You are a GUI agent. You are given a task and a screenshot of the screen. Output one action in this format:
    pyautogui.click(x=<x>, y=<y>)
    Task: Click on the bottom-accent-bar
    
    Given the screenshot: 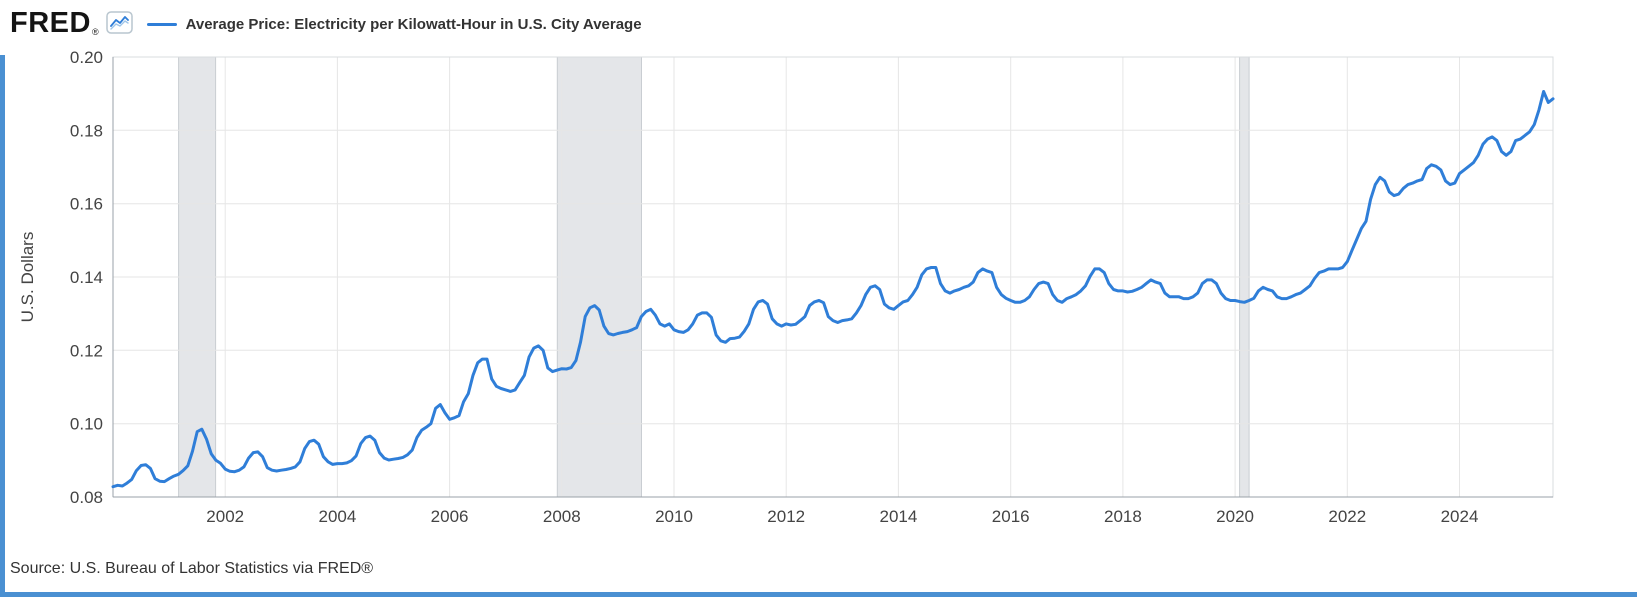 What is the action you would take?
    pyautogui.click(x=818, y=594)
    